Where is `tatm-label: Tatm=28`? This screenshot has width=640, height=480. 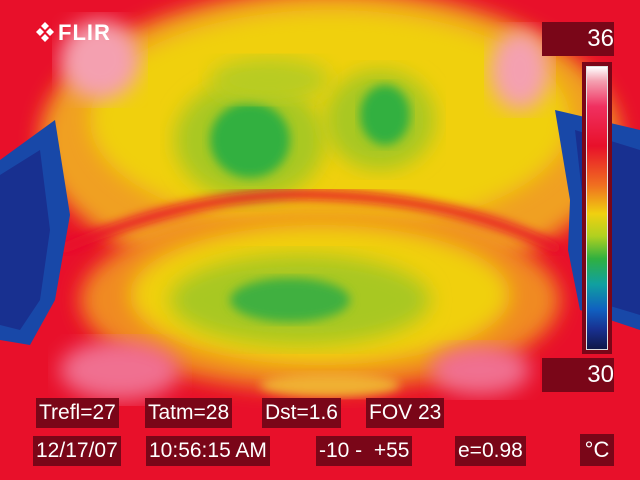
tatm-label: Tatm=28 is located at coordinates (189, 413).